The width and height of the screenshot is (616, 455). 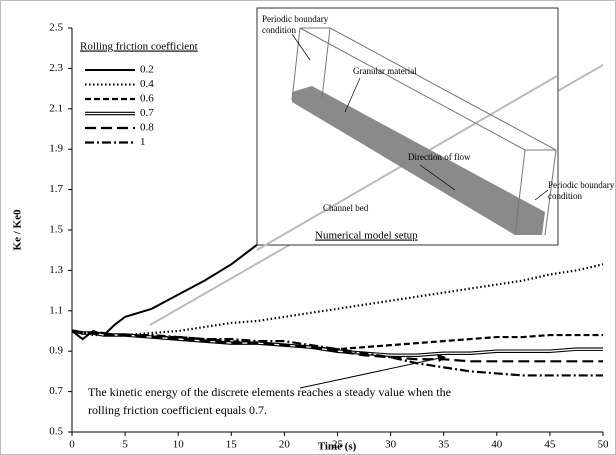 What do you see at coordinates (366, 236) in the screenshot?
I see `inset-caption: Numerical model setup` at bounding box center [366, 236].